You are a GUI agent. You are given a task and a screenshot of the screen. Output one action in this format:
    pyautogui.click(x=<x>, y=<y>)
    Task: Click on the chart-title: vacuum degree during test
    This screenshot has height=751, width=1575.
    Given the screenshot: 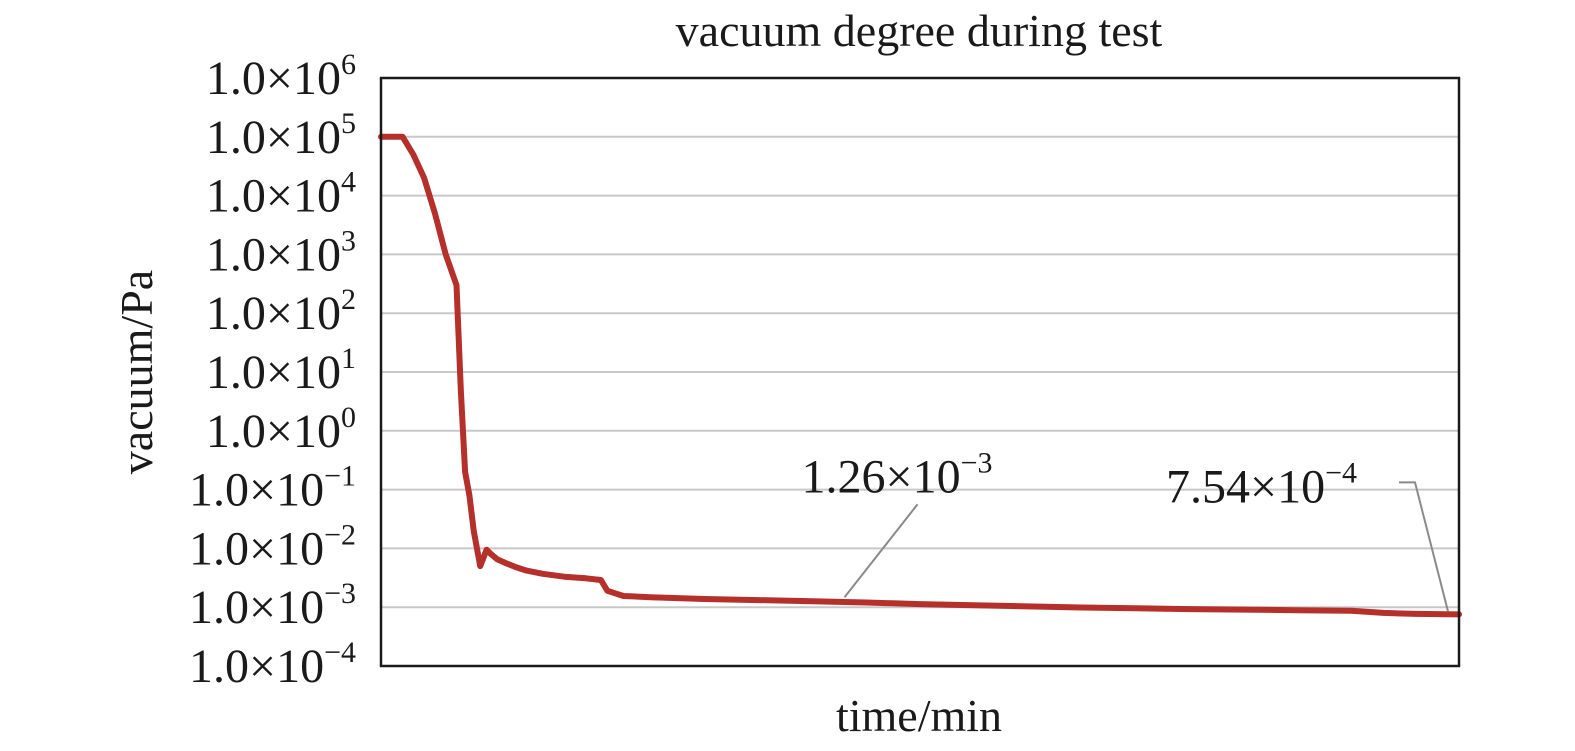 What is the action you would take?
    pyautogui.click(x=919, y=30)
    